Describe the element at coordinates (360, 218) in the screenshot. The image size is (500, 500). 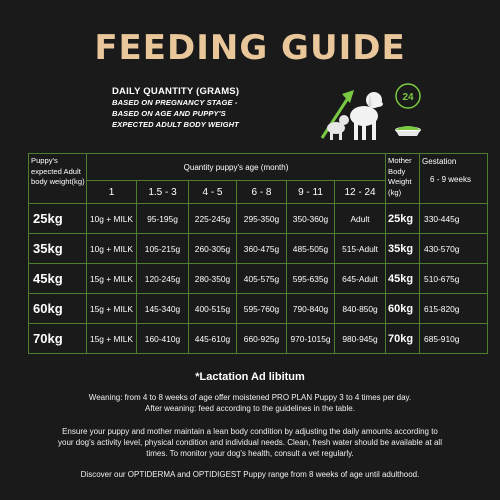
I see `quantity-cell: Adult` at that location.